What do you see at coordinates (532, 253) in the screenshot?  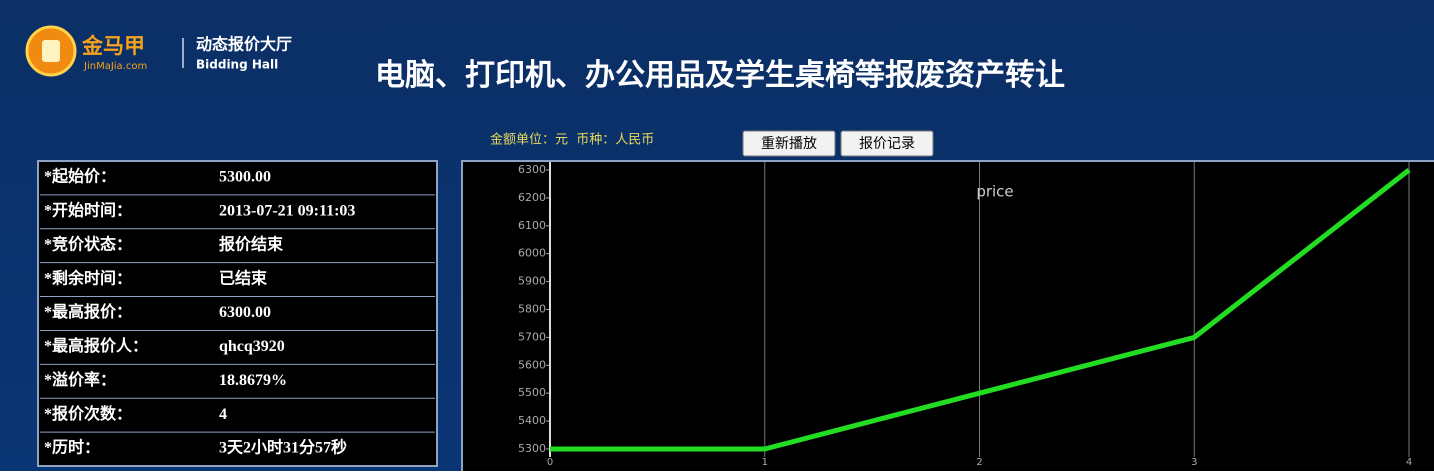 I see `y-tick-label: 6000` at bounding box center [532, 253].